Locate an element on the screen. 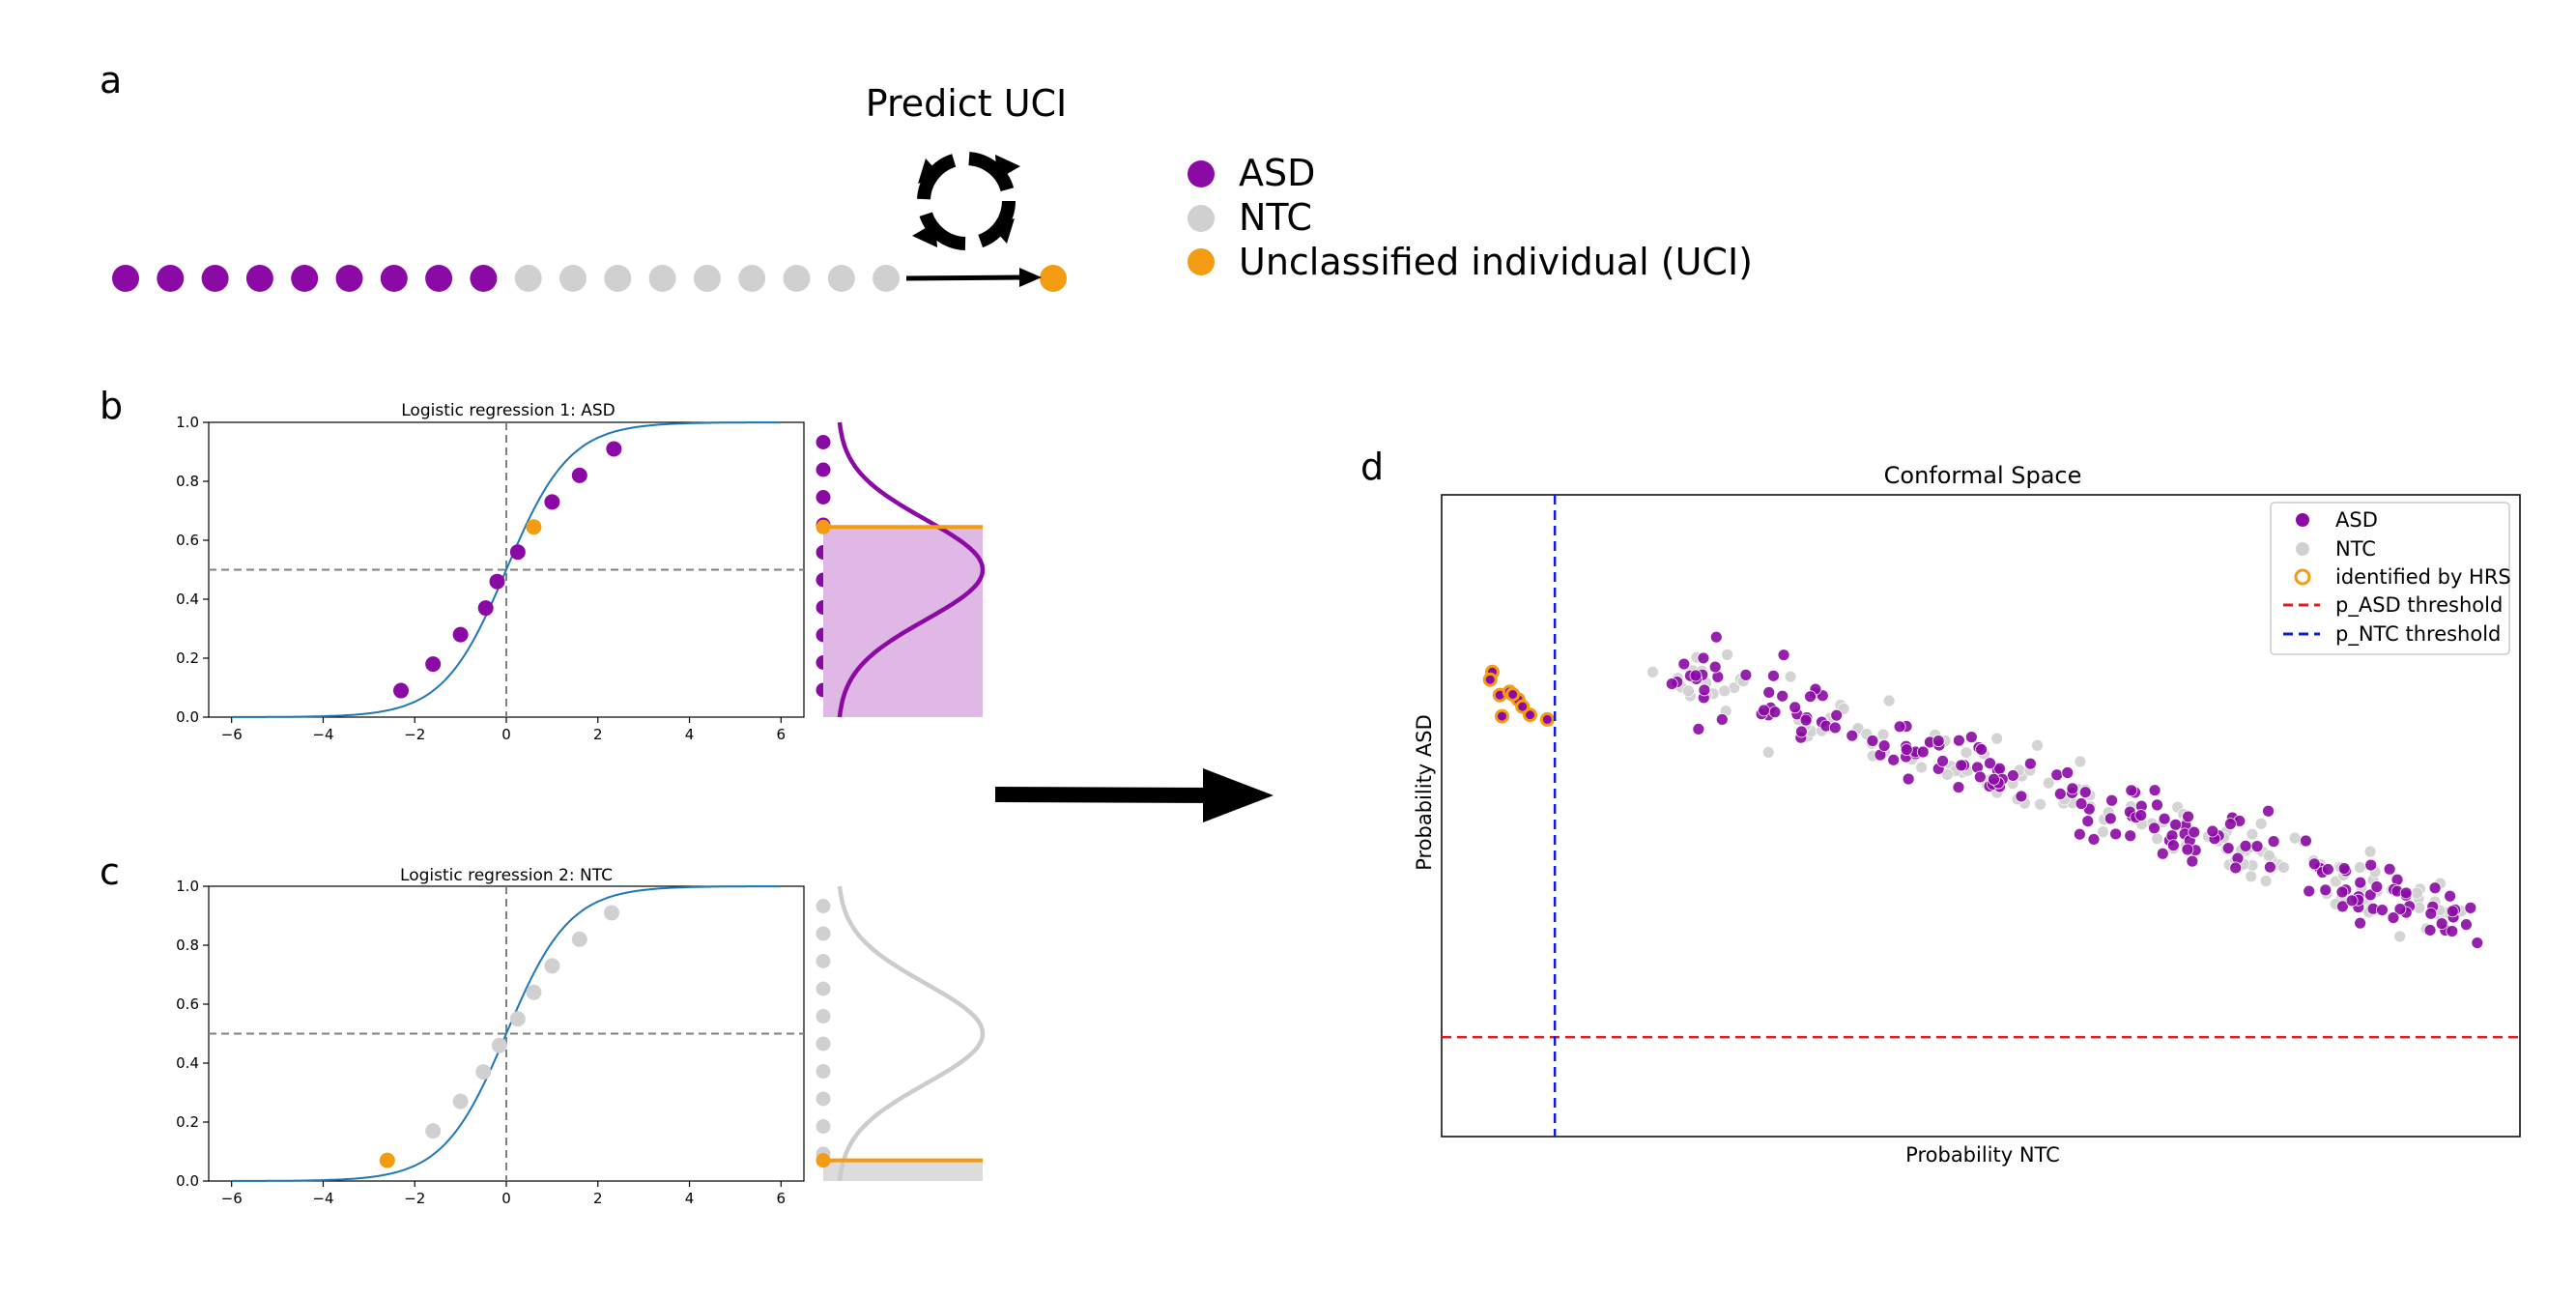 The width and height of the screenshot is (2576, 1297). x-tick-label: 4 is located at coordinates (690, 734).